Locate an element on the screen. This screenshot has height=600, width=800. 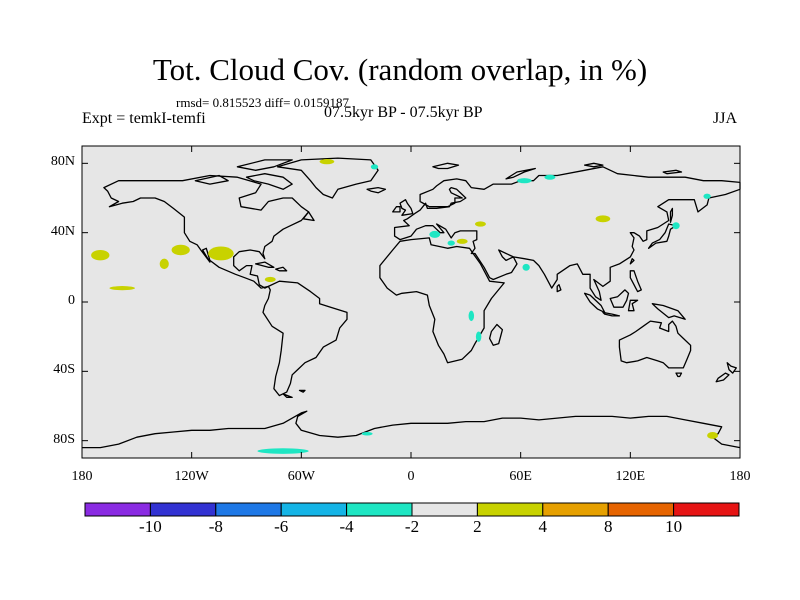
coast-novaya-zemlya is located at coordinates (520, 173).